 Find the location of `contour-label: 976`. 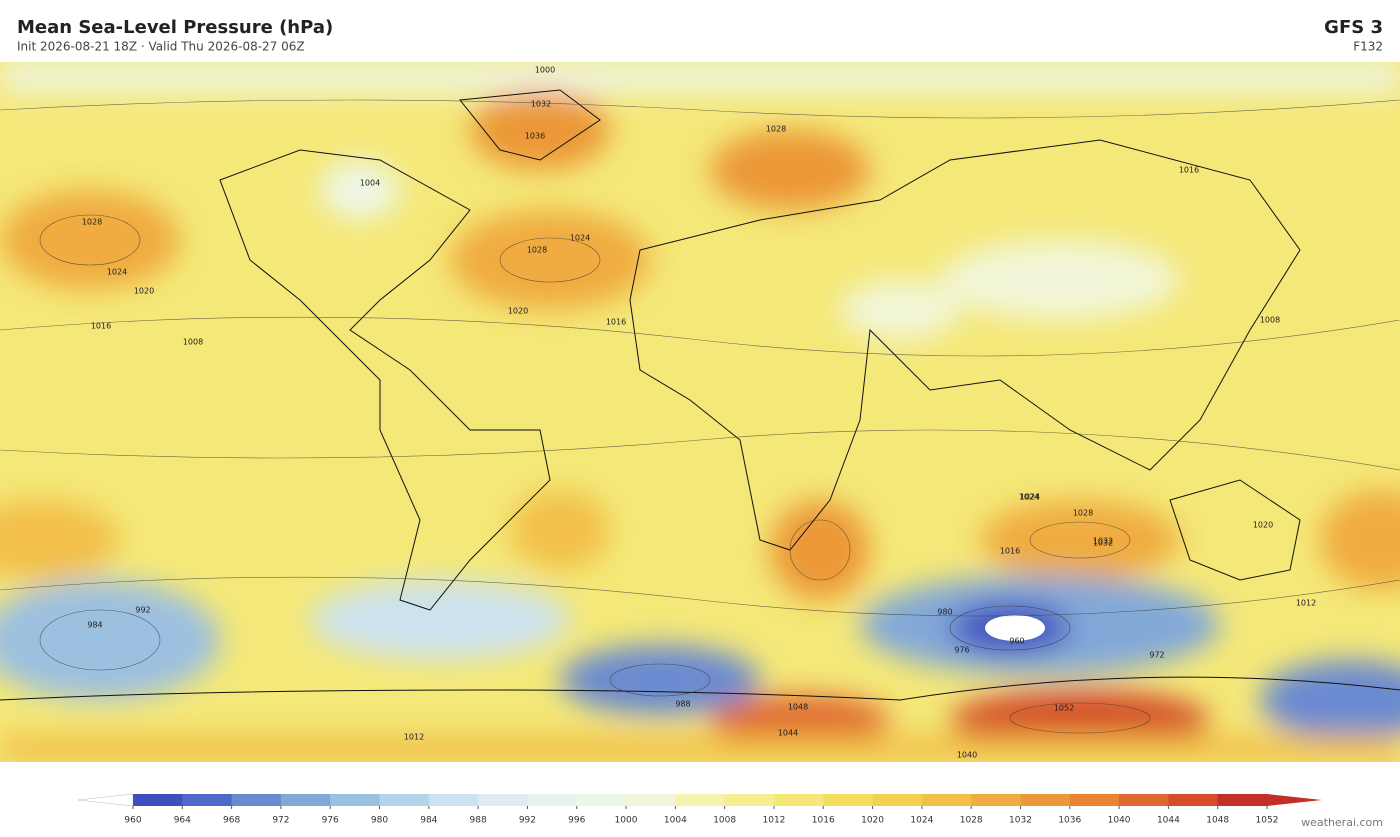

contour-label: 976 is located at coordinates (961, 650).